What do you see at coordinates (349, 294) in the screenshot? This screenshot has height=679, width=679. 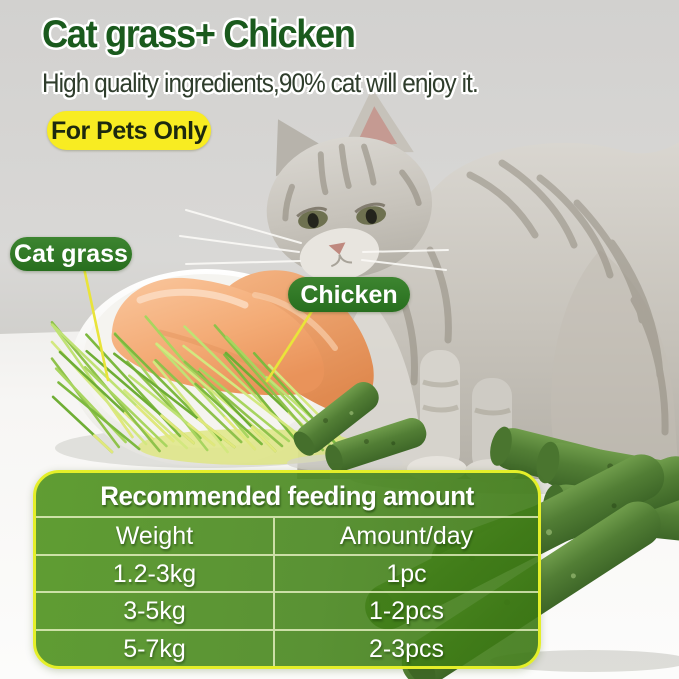 I see `chicken-label: Chicken` at bounding box center [349, 294].